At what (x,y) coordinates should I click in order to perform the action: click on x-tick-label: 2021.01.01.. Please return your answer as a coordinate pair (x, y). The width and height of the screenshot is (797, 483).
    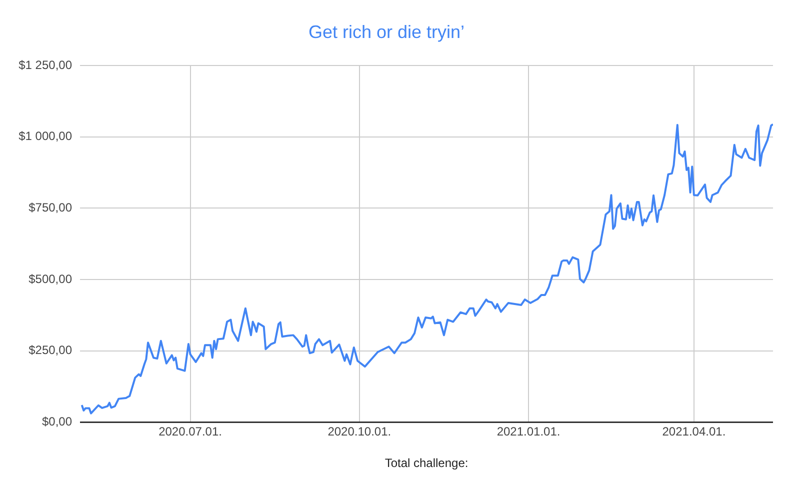
    Looking at the image, I should click on (528, 431).